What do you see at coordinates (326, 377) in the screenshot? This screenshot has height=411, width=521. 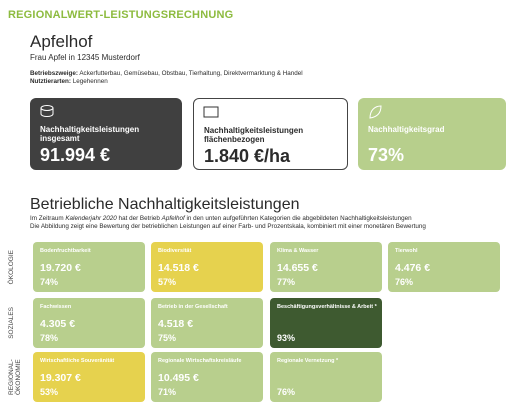 I see `tile: Regionale Vernetzung * 76%` at bounding box center [326, 377].